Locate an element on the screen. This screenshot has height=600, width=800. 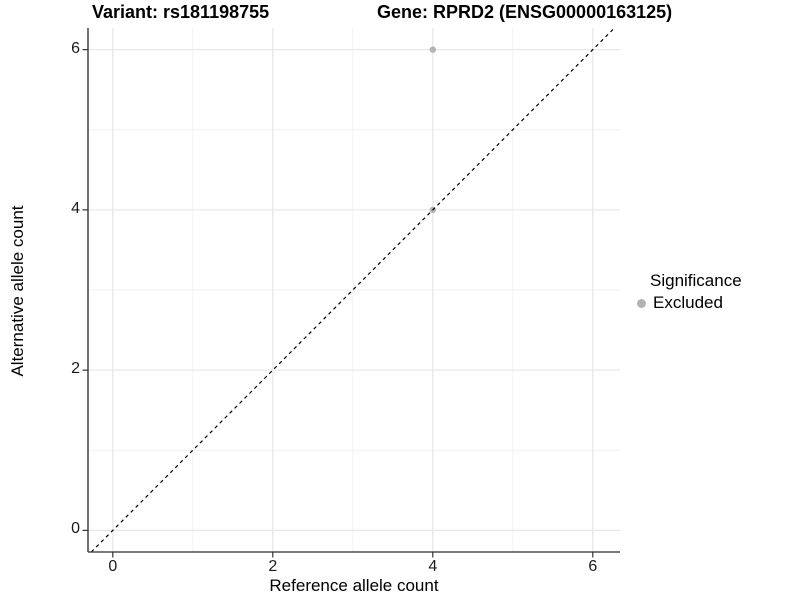
y-tick-label: 6 is located at coordinates (75, 48).